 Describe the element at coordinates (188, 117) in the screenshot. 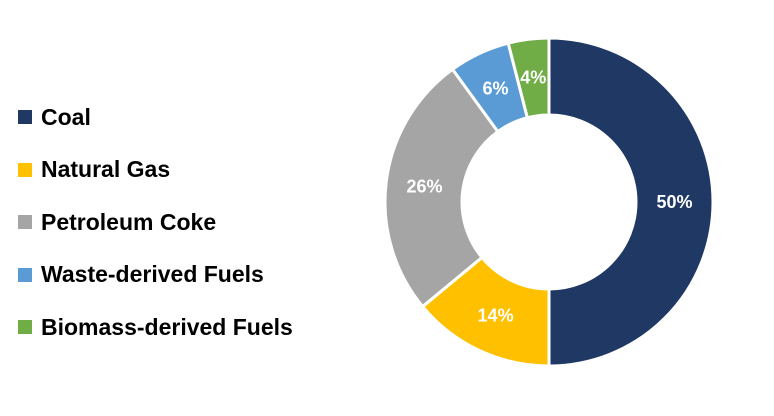

I see `legend-item-coal: Coal` at that location.